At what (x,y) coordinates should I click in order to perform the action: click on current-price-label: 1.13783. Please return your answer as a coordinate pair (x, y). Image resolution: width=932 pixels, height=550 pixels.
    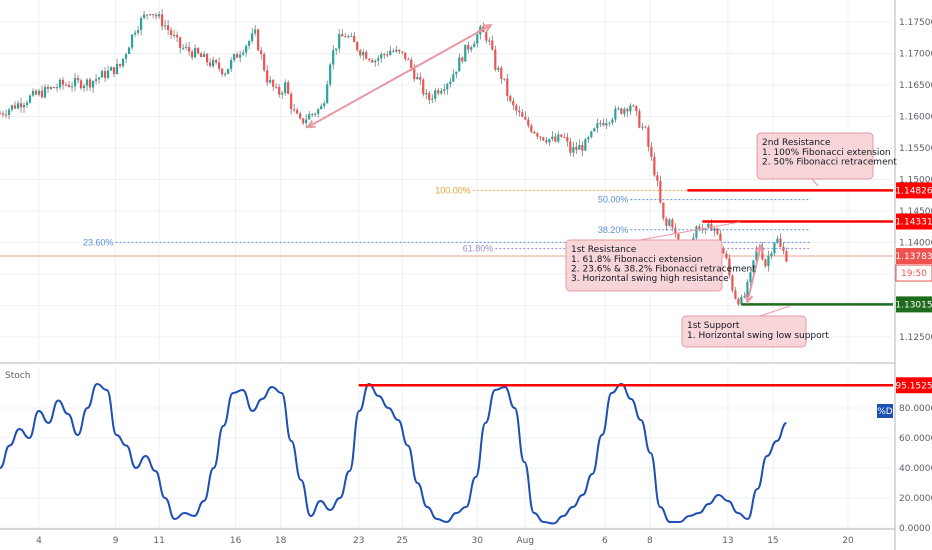
    Looking at the image, I should click on (913, 257).